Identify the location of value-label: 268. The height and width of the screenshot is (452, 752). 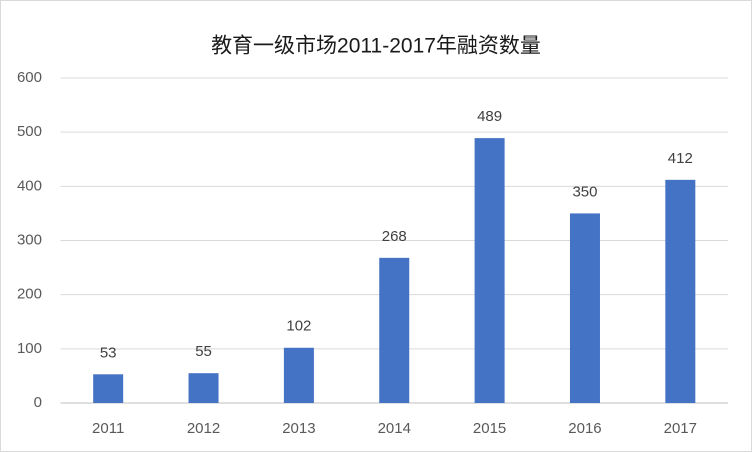
(394, 236).